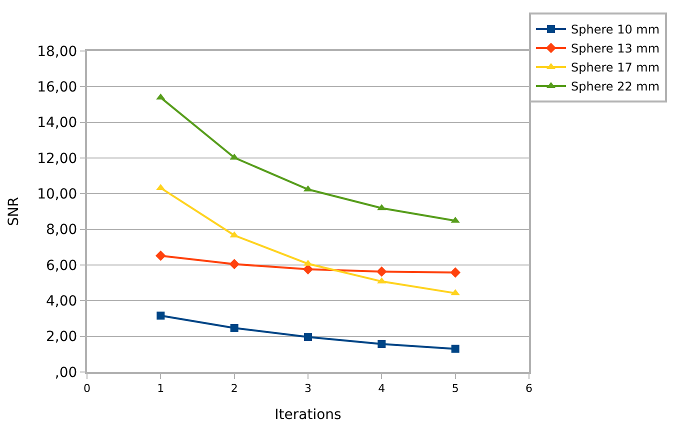  Describe the element at coordinates (308, 415) in the screenshot. I see `x-axis-title: Iterations` at that location.